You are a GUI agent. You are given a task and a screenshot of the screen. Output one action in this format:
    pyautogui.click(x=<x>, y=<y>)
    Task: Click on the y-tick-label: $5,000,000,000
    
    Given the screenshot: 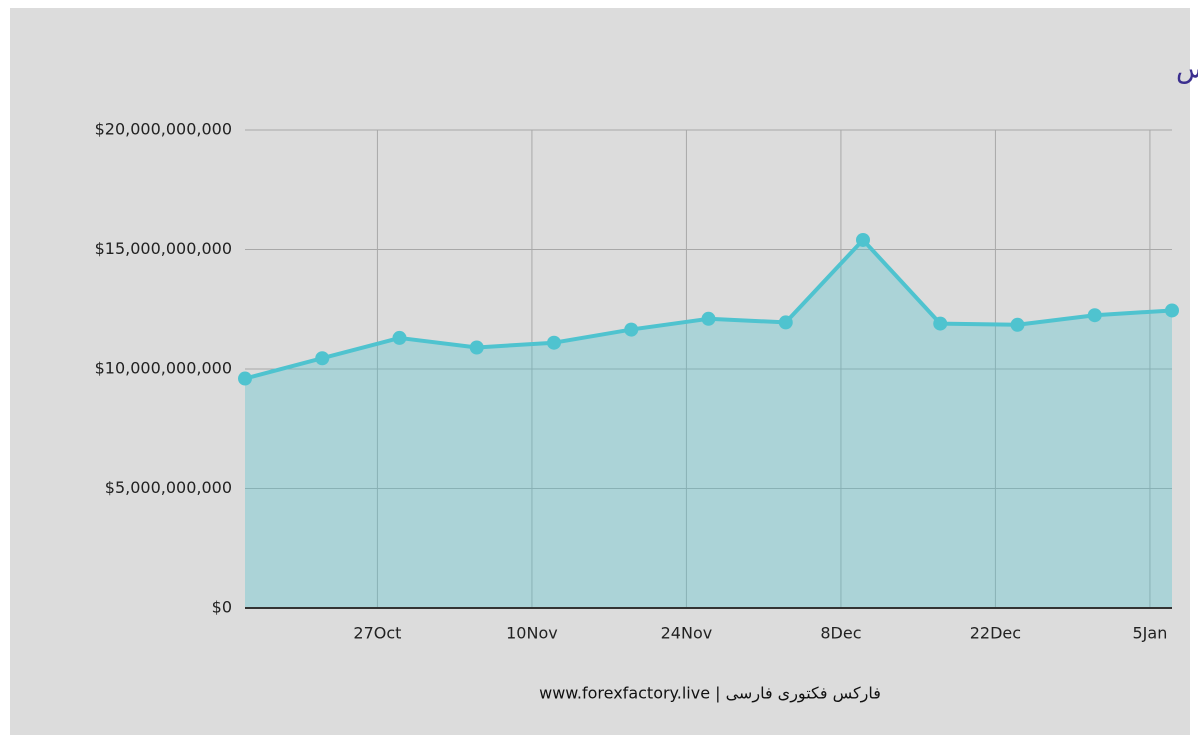 What is the action you would take?
    pyautogui.click(x=168, y=487)
    